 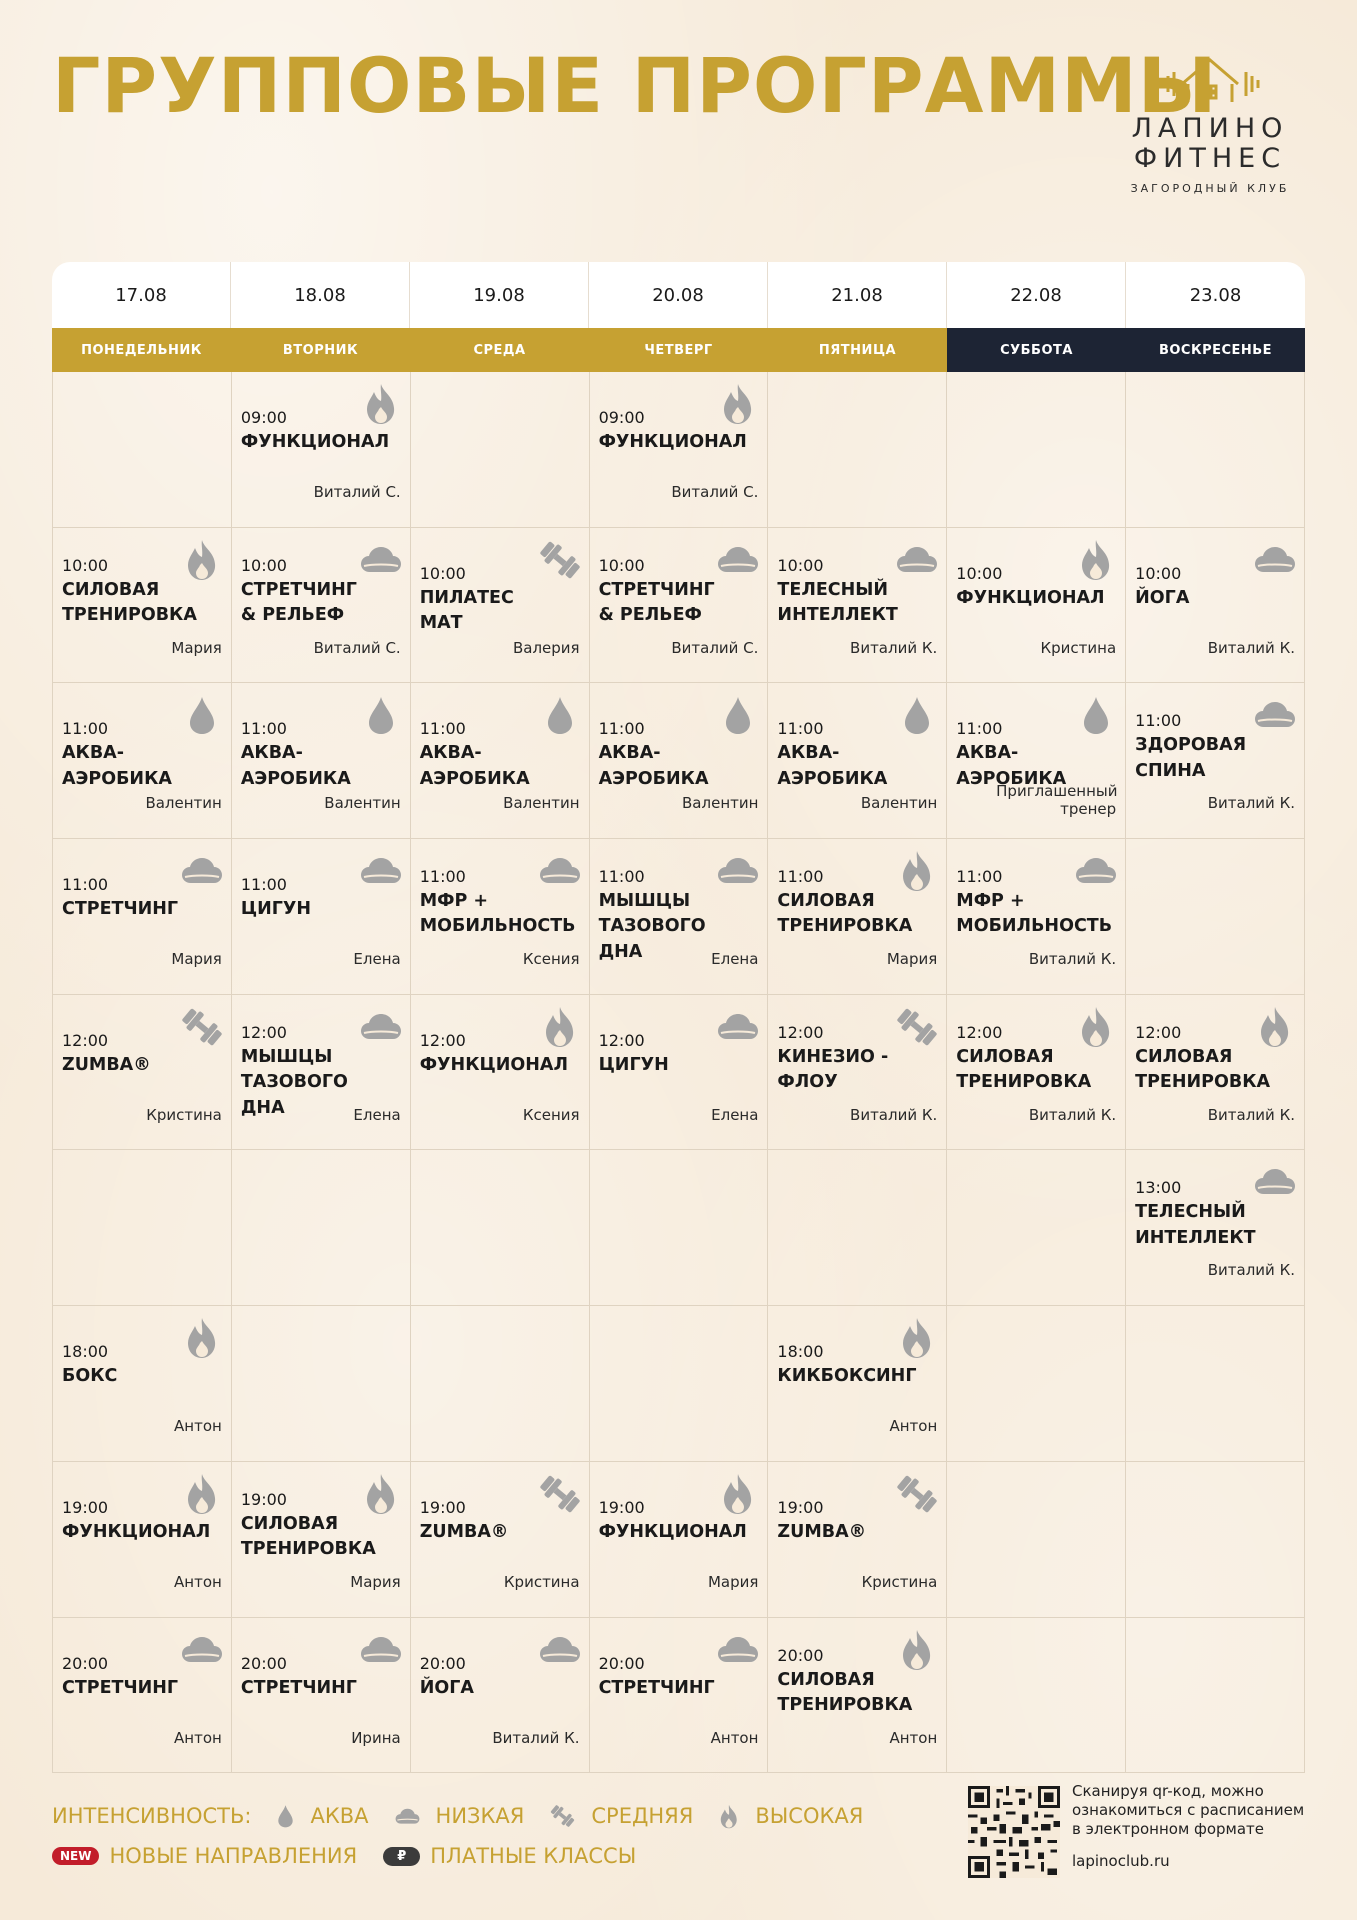 What do you see at coordinates (1014, 1832) in the screenshot?
I see `qr-code-icon` at bounding box center [1014, 1832].